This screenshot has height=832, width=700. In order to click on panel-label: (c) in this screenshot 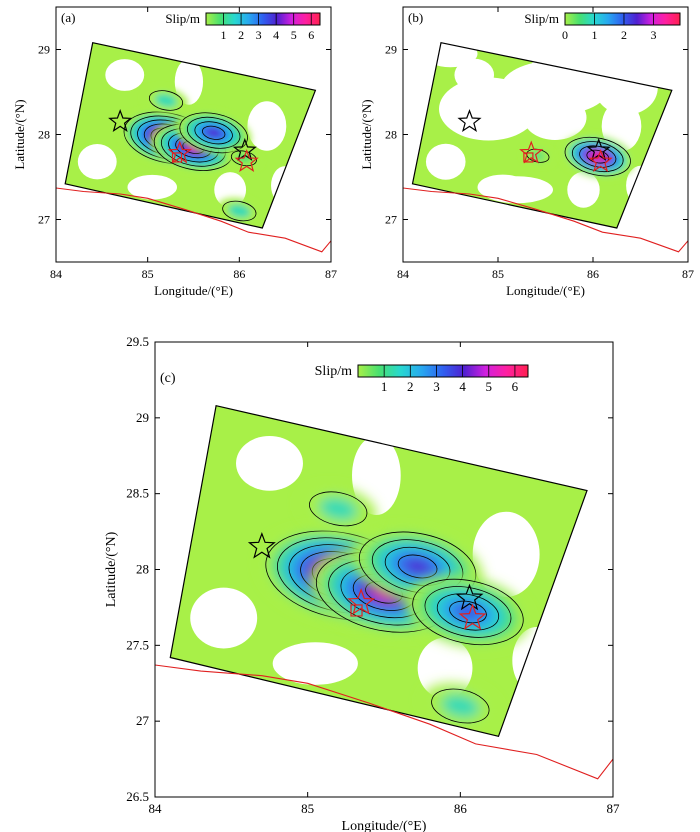, I will do `click(168, 378)`.